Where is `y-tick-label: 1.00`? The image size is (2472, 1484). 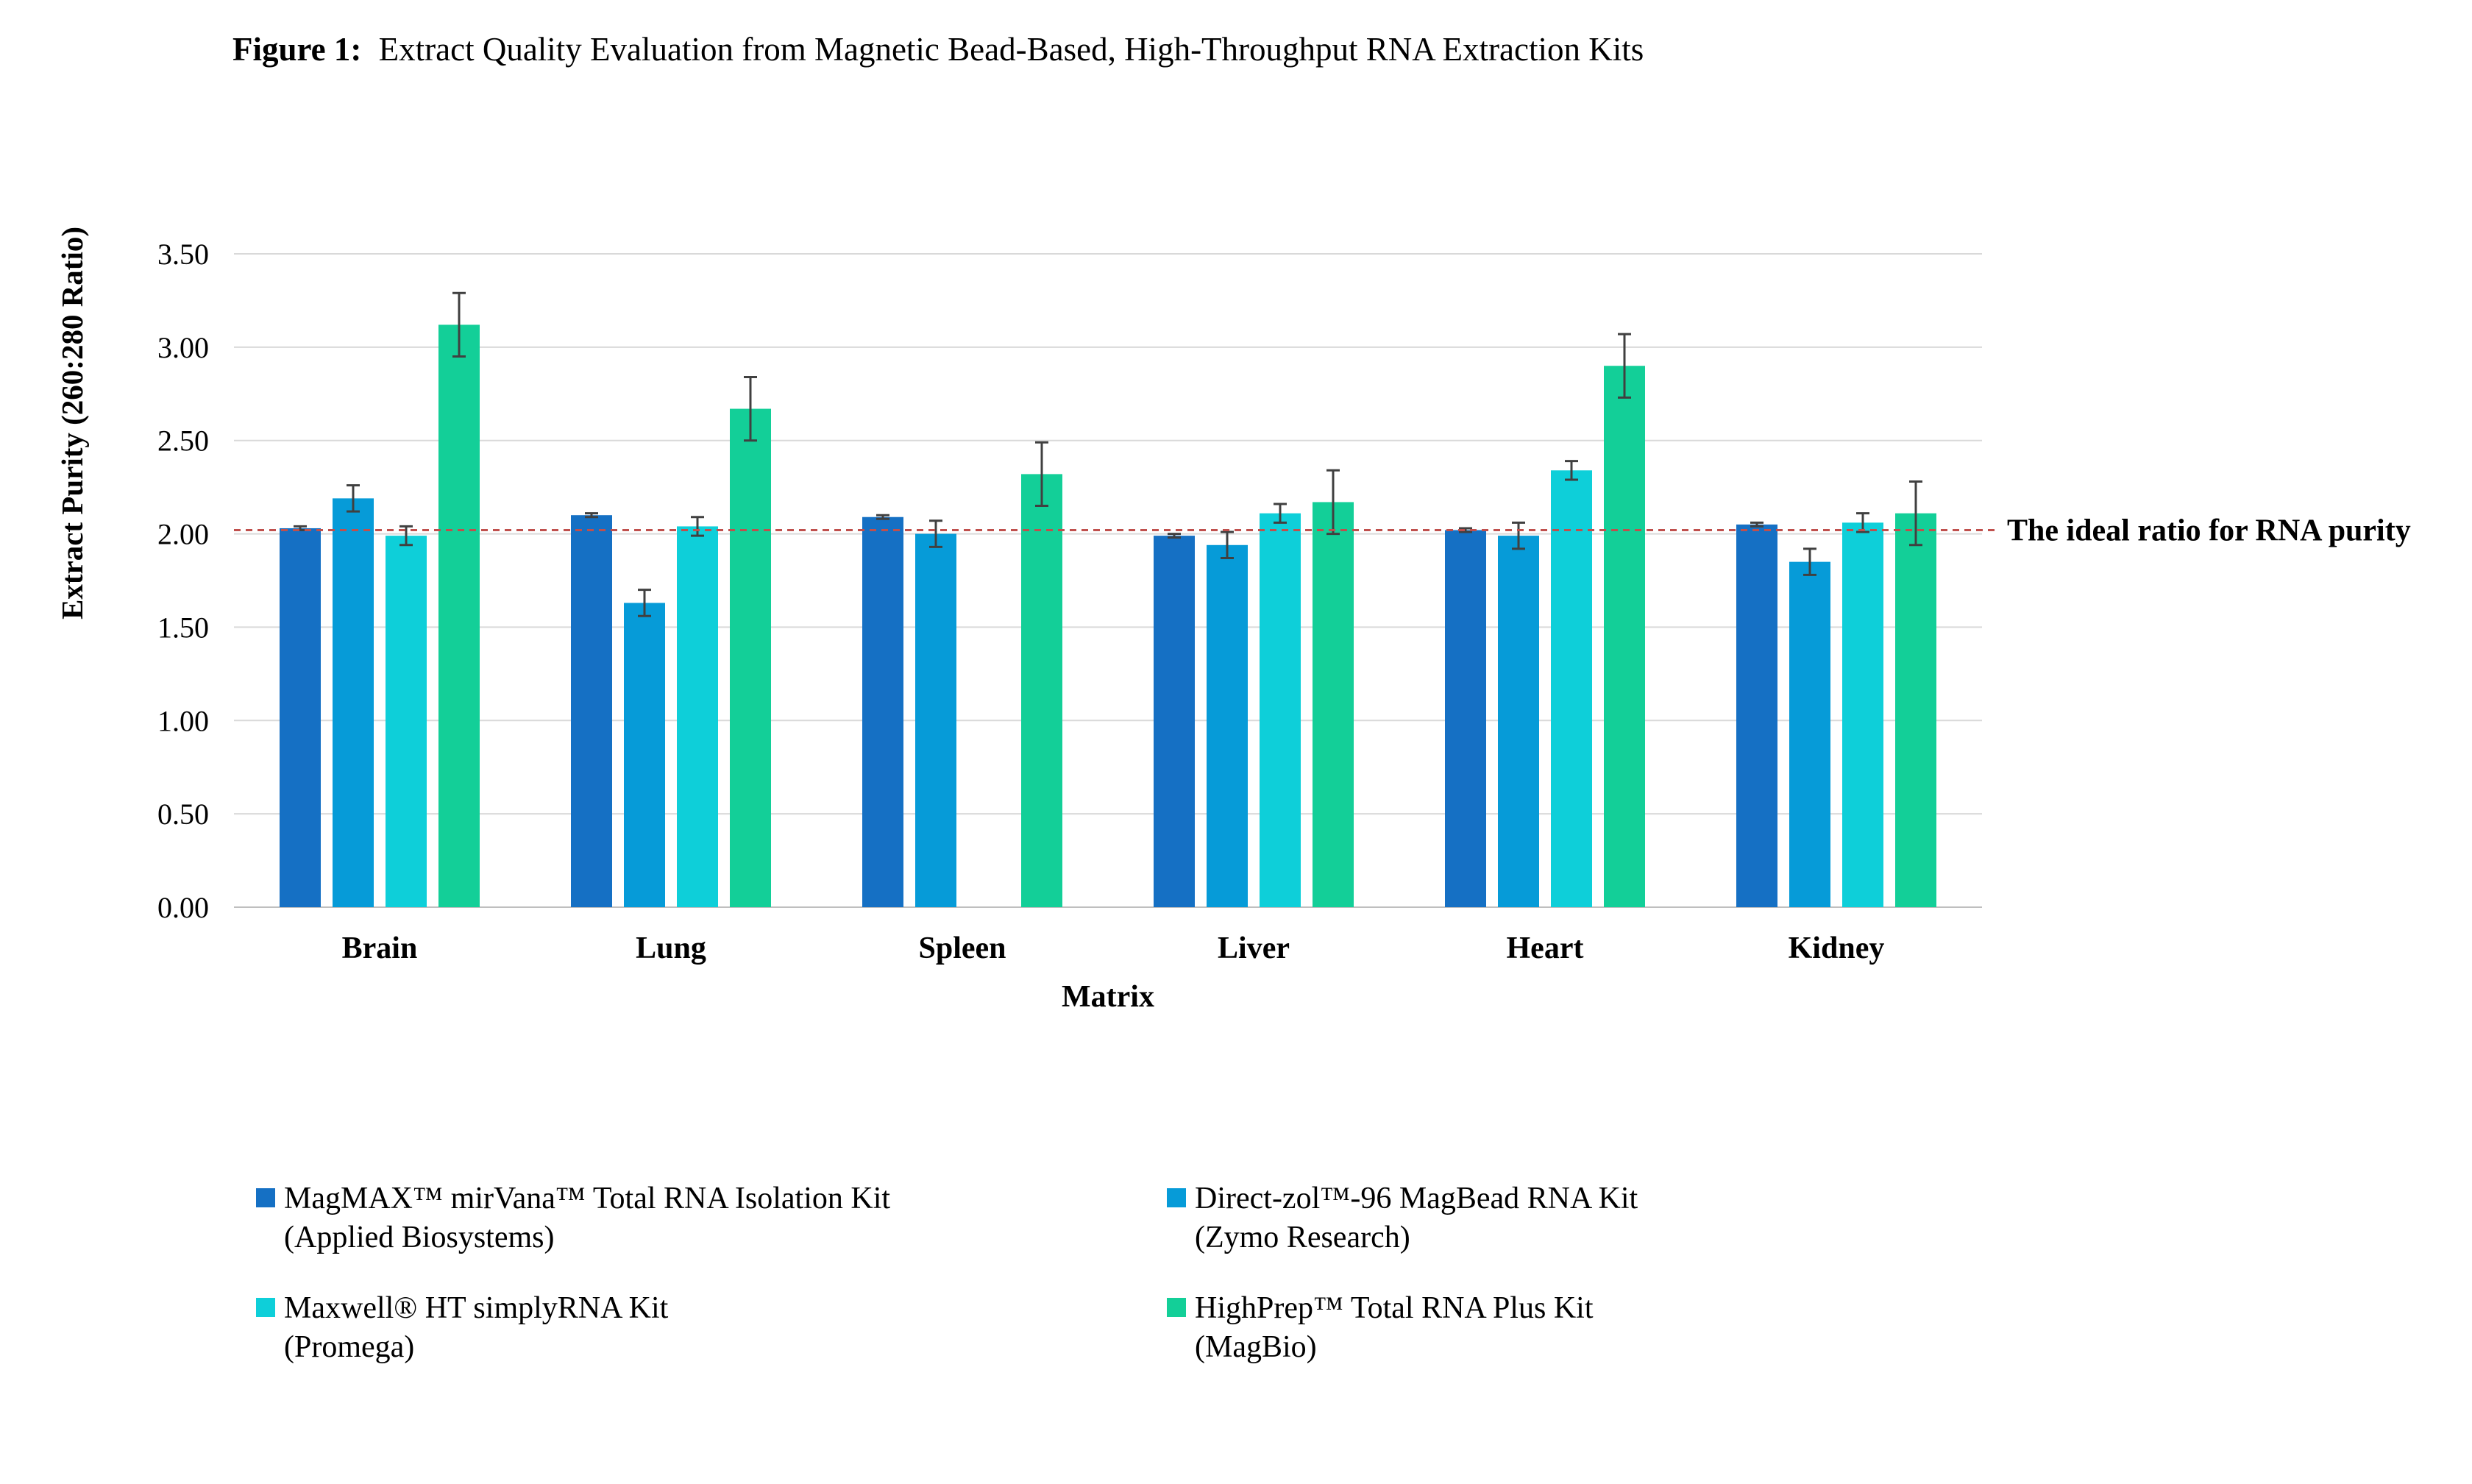 y-tick-label: 1.00 is located at coordinates (183, 720).